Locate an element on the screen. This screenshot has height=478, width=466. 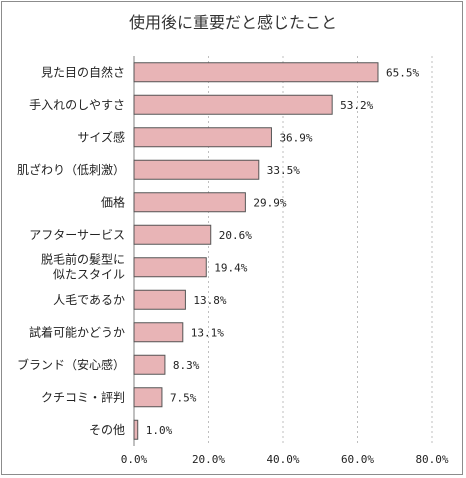
value-label: 8.3% is located at coordinates (186, 365).